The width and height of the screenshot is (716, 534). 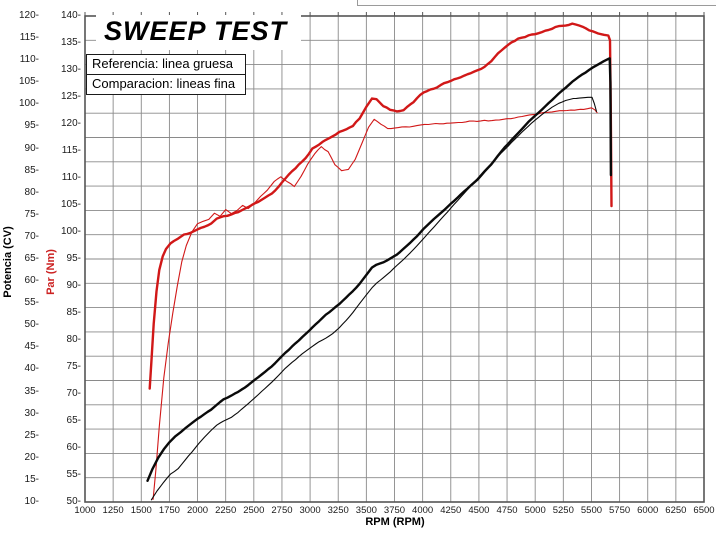 I want to click on y-tick-torque-50: 50-, so click(x=73, y=501).